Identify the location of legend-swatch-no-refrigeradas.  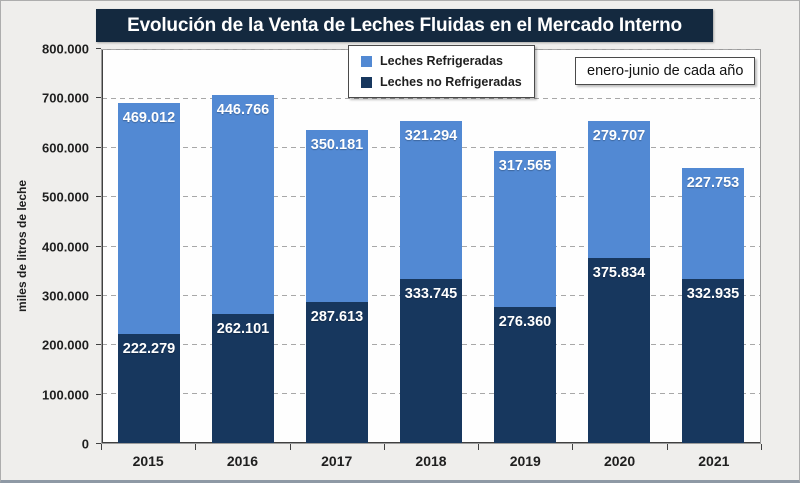
(366, 82).